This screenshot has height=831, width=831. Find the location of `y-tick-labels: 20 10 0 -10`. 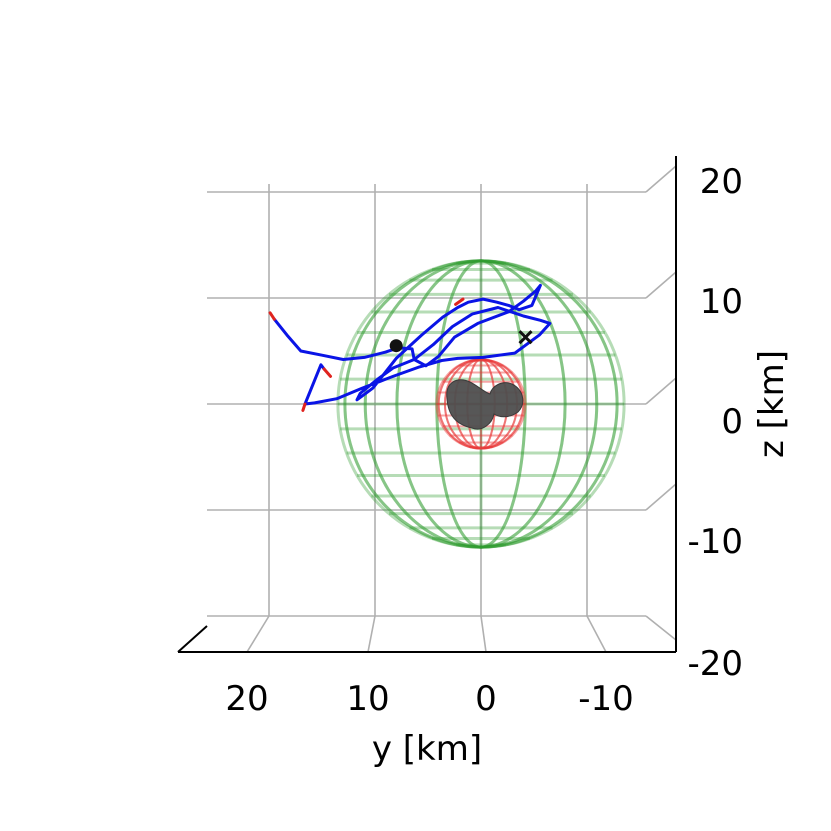

y-tick-labels: 20 10 0 -10 is located at coordinates (429, 699).